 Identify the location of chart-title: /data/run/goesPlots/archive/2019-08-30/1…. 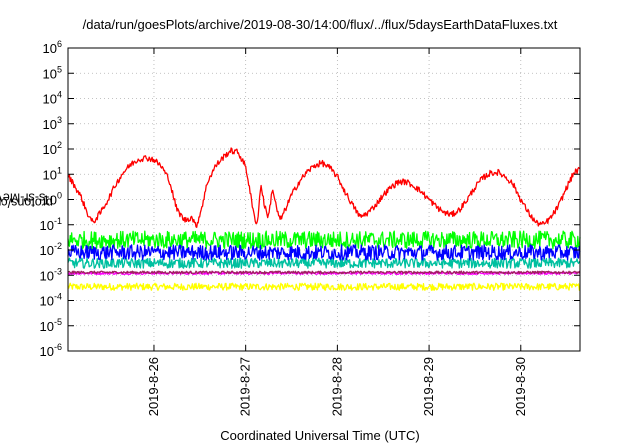
(320, 24).